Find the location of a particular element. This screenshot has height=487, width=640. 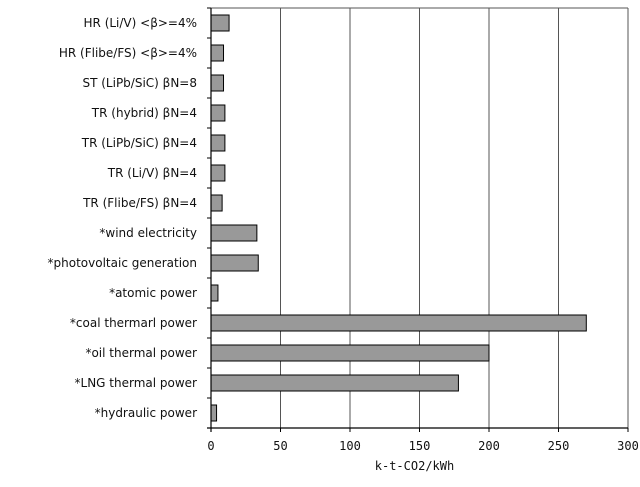

x-tick-label: 200 is located at coordinates (489, 446).